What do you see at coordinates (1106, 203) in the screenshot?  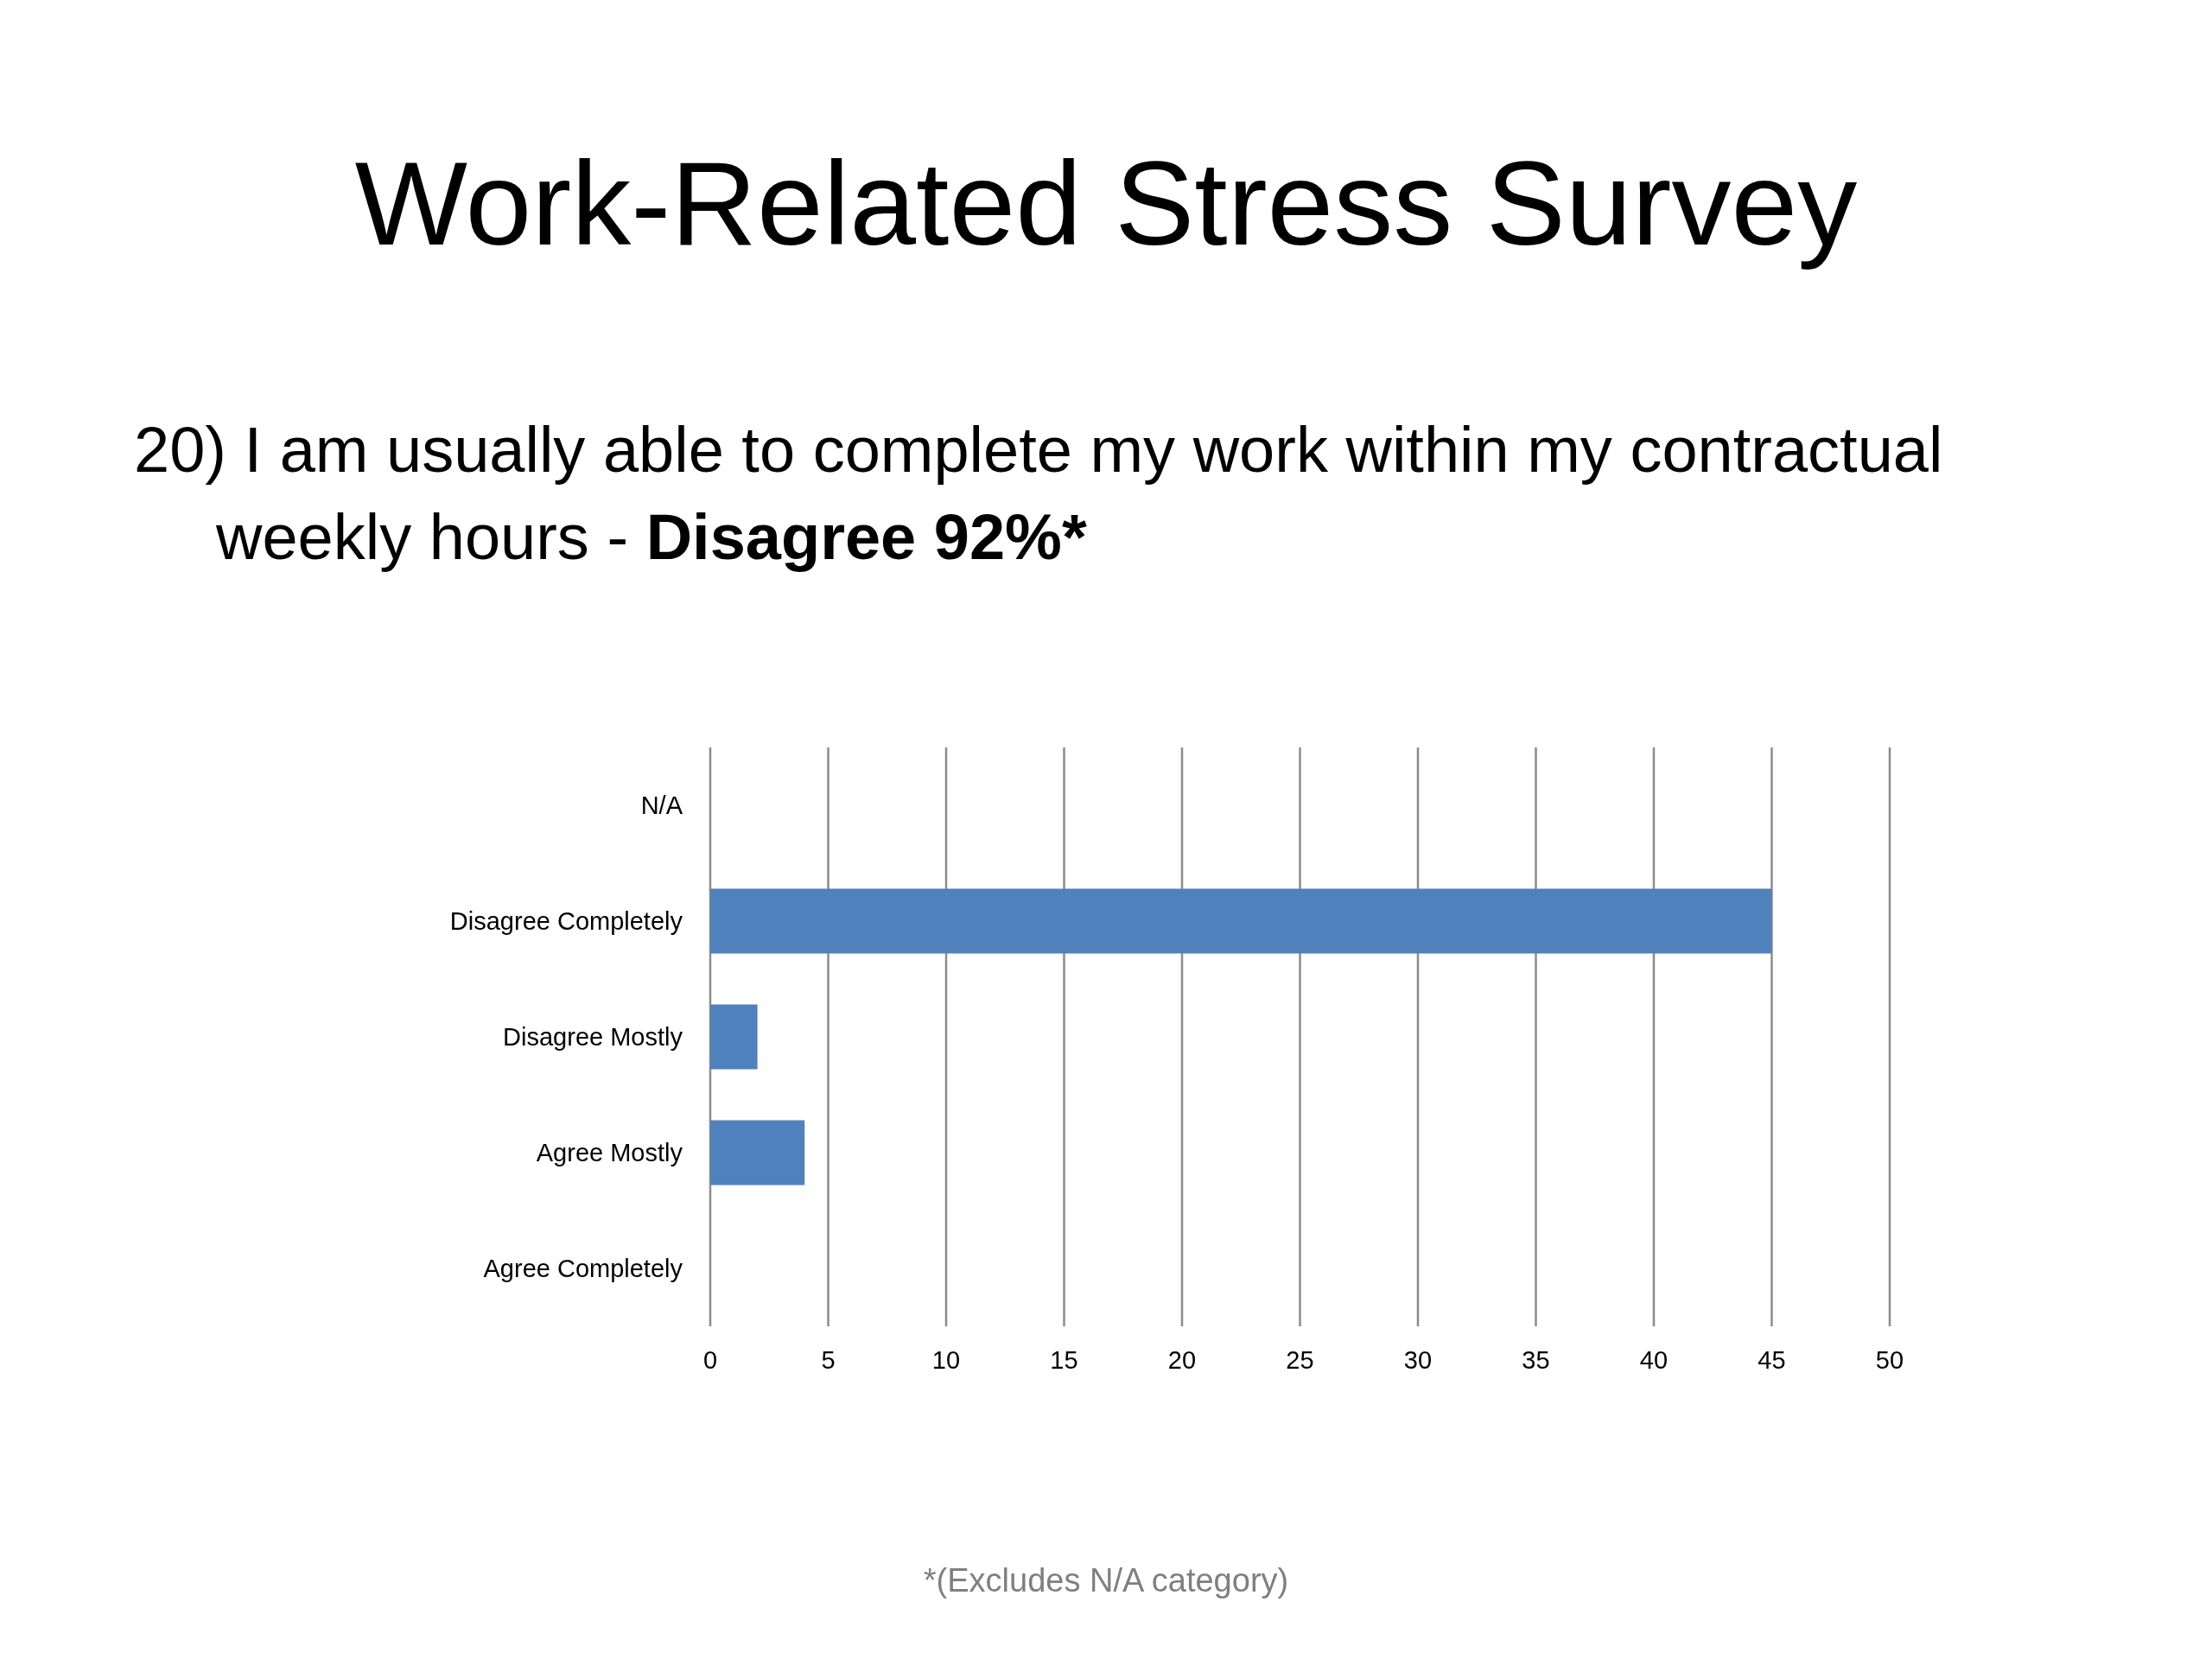 I see `chart-title: Work-Related Stress Survey` at bounding box center [1106, 203].